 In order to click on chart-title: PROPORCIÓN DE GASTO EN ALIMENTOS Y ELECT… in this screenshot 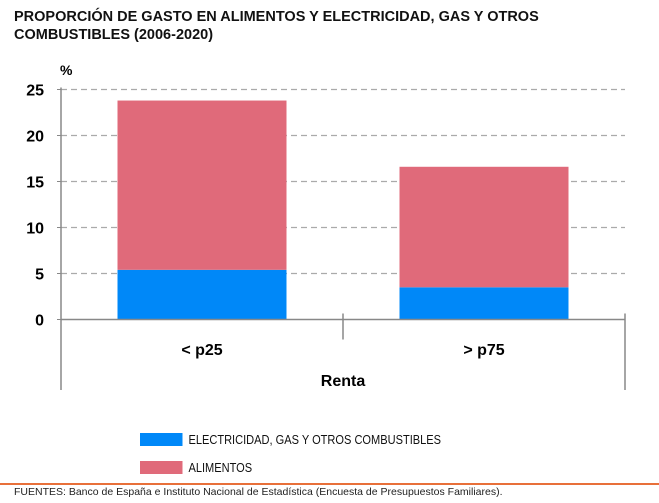, I will do `click(276, 26)`.